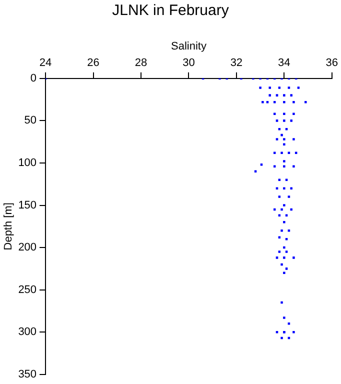 Image resolution: width=341 pixels, height=384 pixels. What do you see at coordinates (27, 205) in the screenshot?
I see `y-tick-label: 150` at bounding box center [27, 205].